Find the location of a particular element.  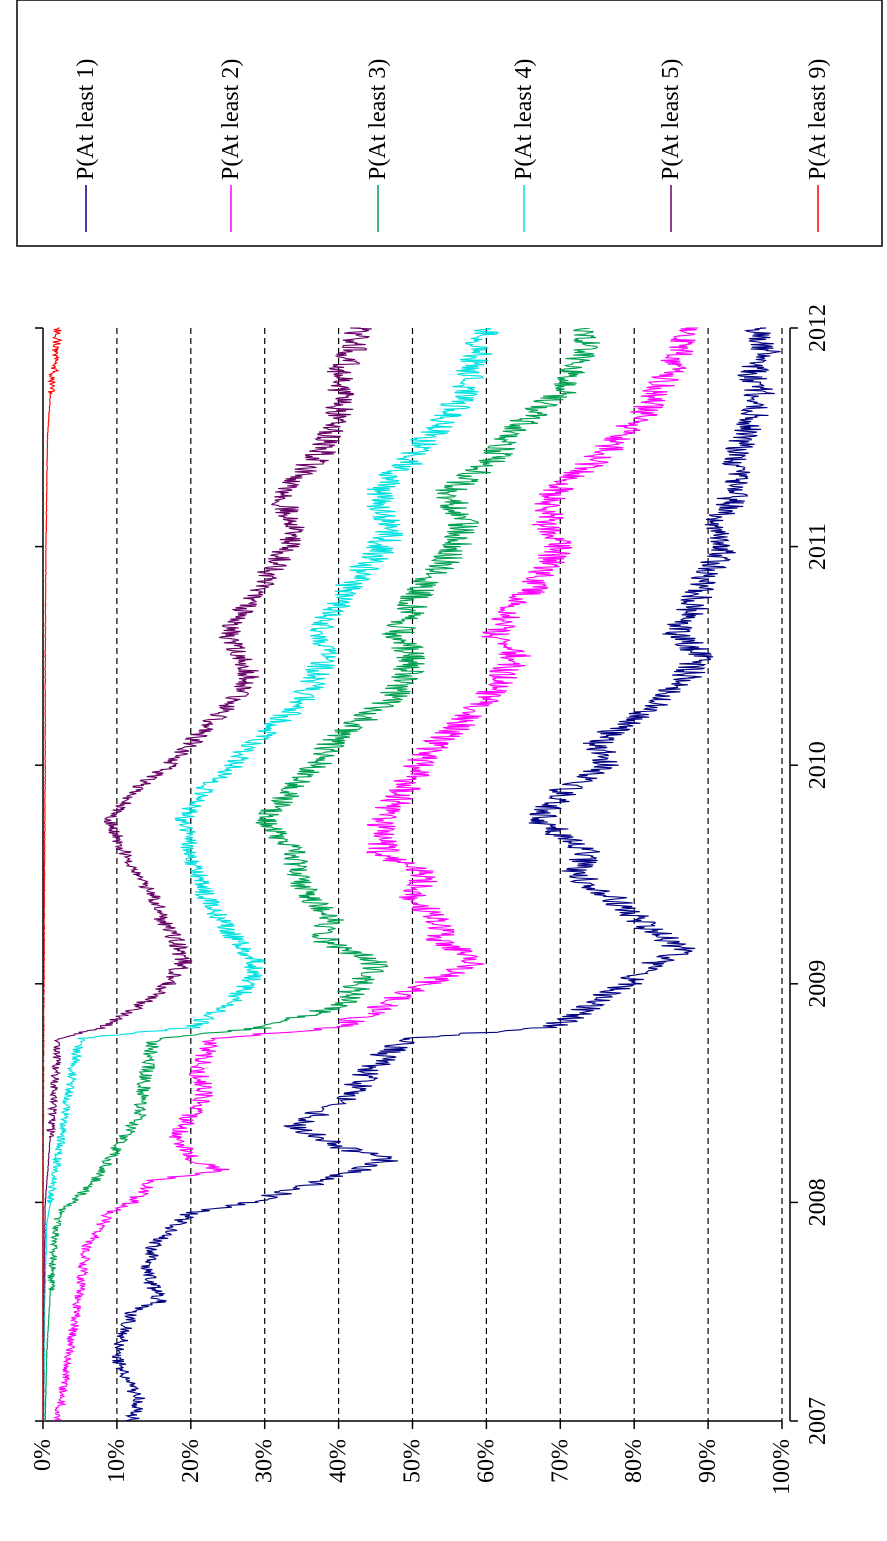

y-tick-label: 80% is located at coordinates (634, 1461).